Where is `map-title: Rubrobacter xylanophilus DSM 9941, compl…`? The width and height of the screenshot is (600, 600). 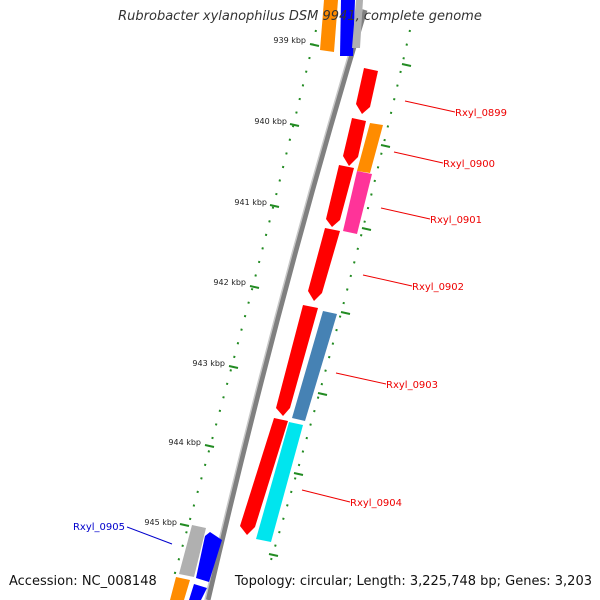
map-title: Rubrobacter xylanophilus DSM 9941, compl… is located at coordinates (300, 16).